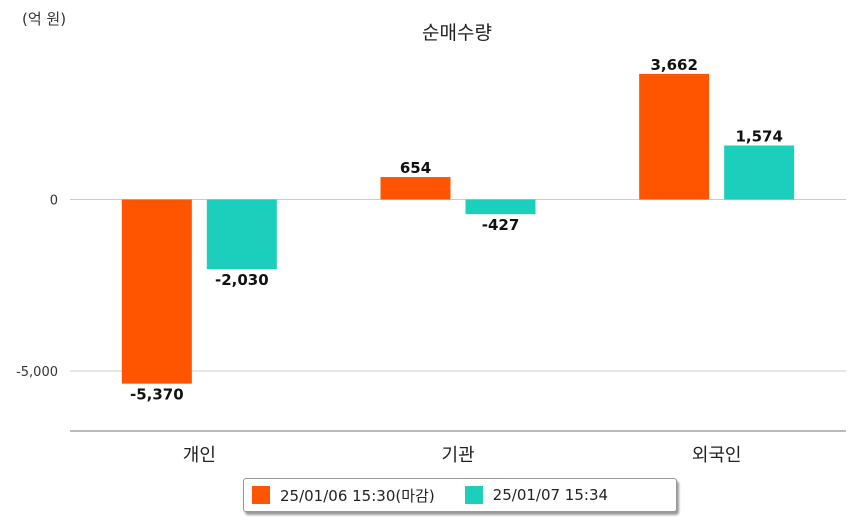 The width and height of the screenshot is (854, 520). Describe the element at coordinates (758, 137) in the screenshot. I see `data-label: 1,574` at that location.